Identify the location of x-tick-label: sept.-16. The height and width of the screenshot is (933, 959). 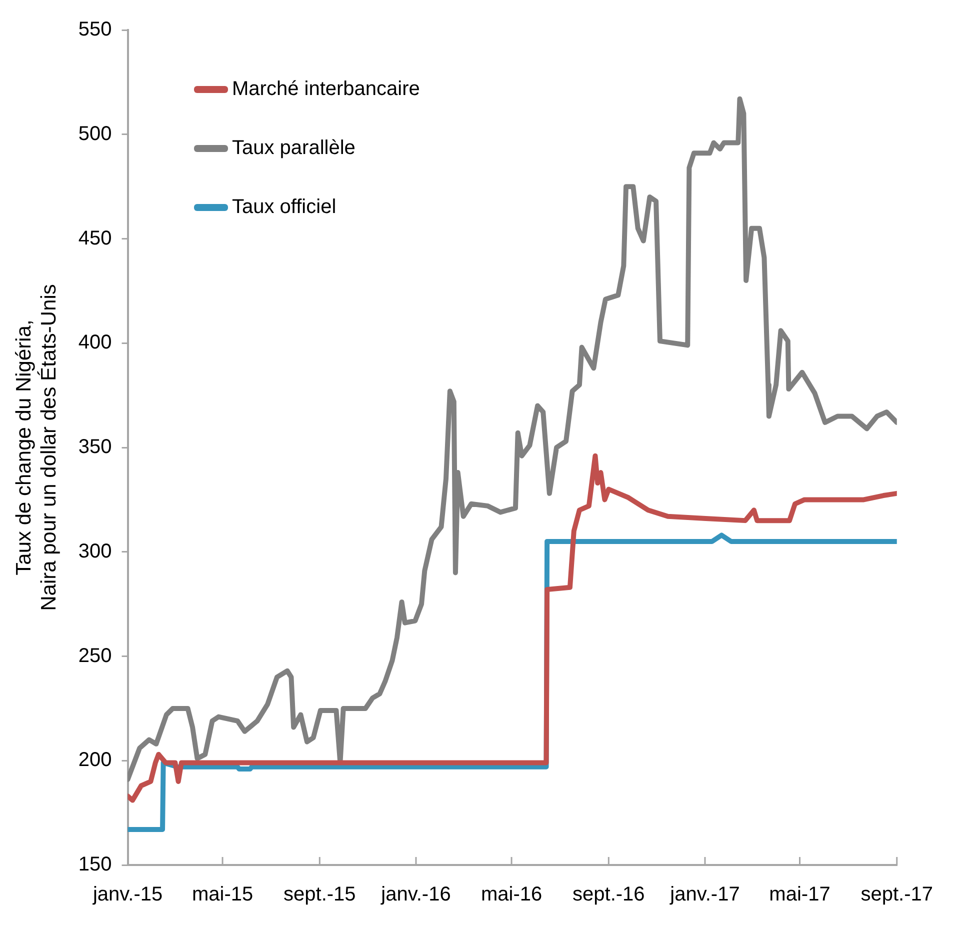
(608, 895).